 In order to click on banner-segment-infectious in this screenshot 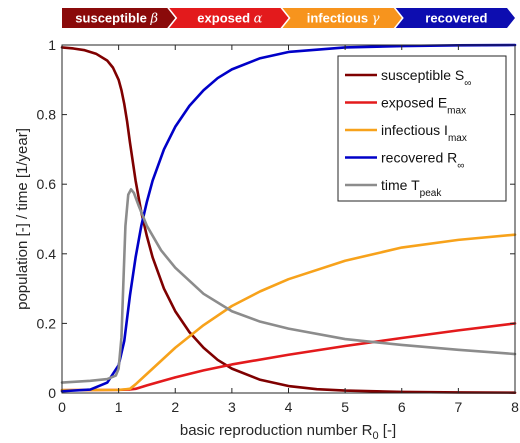, I will do `click(342, 18)`.